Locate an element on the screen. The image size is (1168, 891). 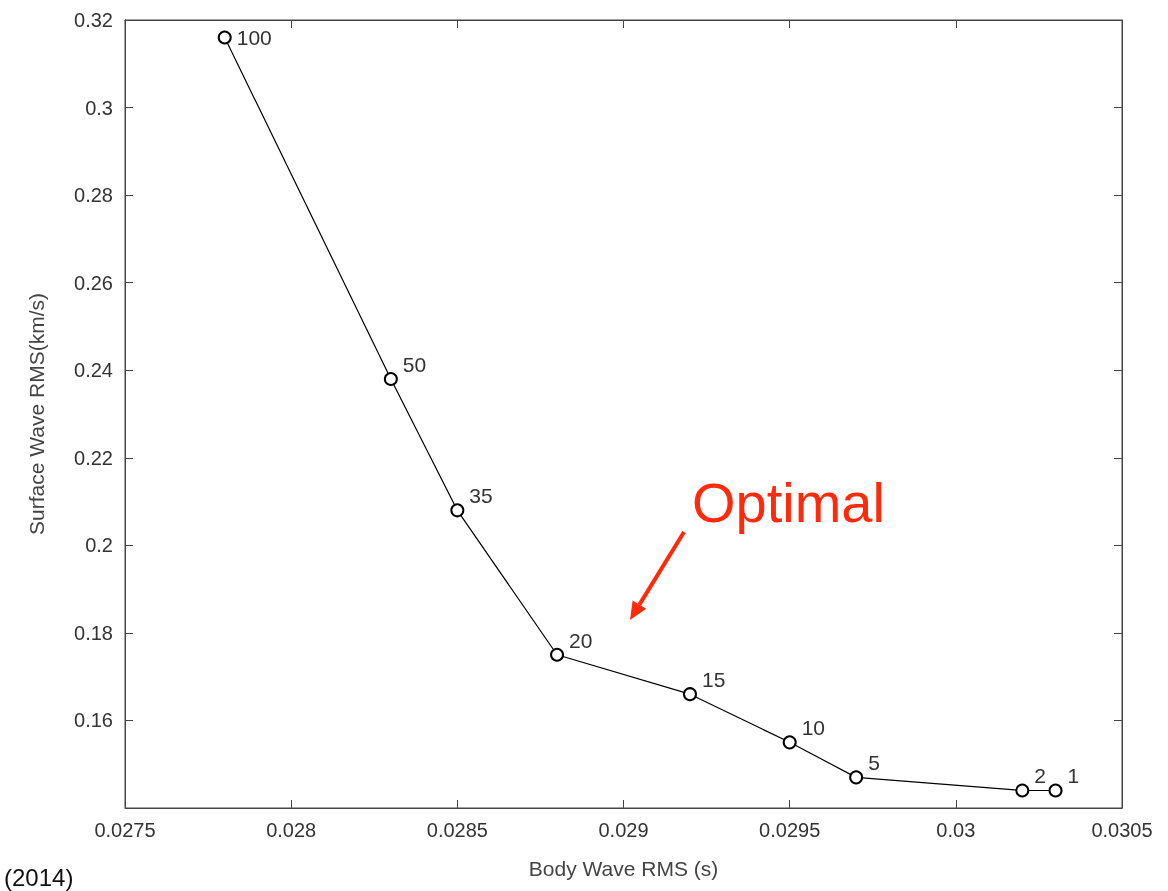
annotation: 100 is located at coordinates (254, 38).